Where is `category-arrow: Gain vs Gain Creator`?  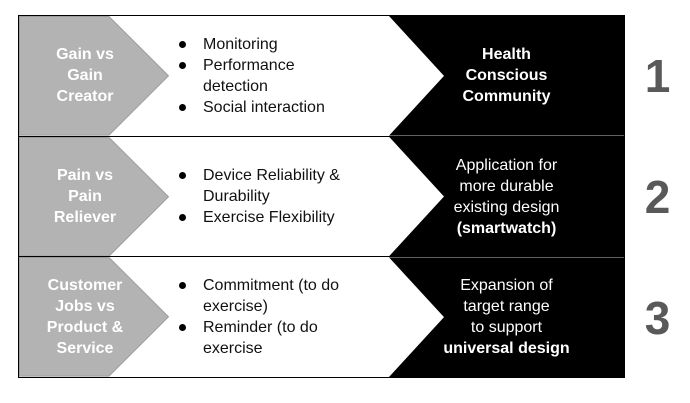 category-arrow: Gain vs Gain Creator is located at coordinates (94, 76).